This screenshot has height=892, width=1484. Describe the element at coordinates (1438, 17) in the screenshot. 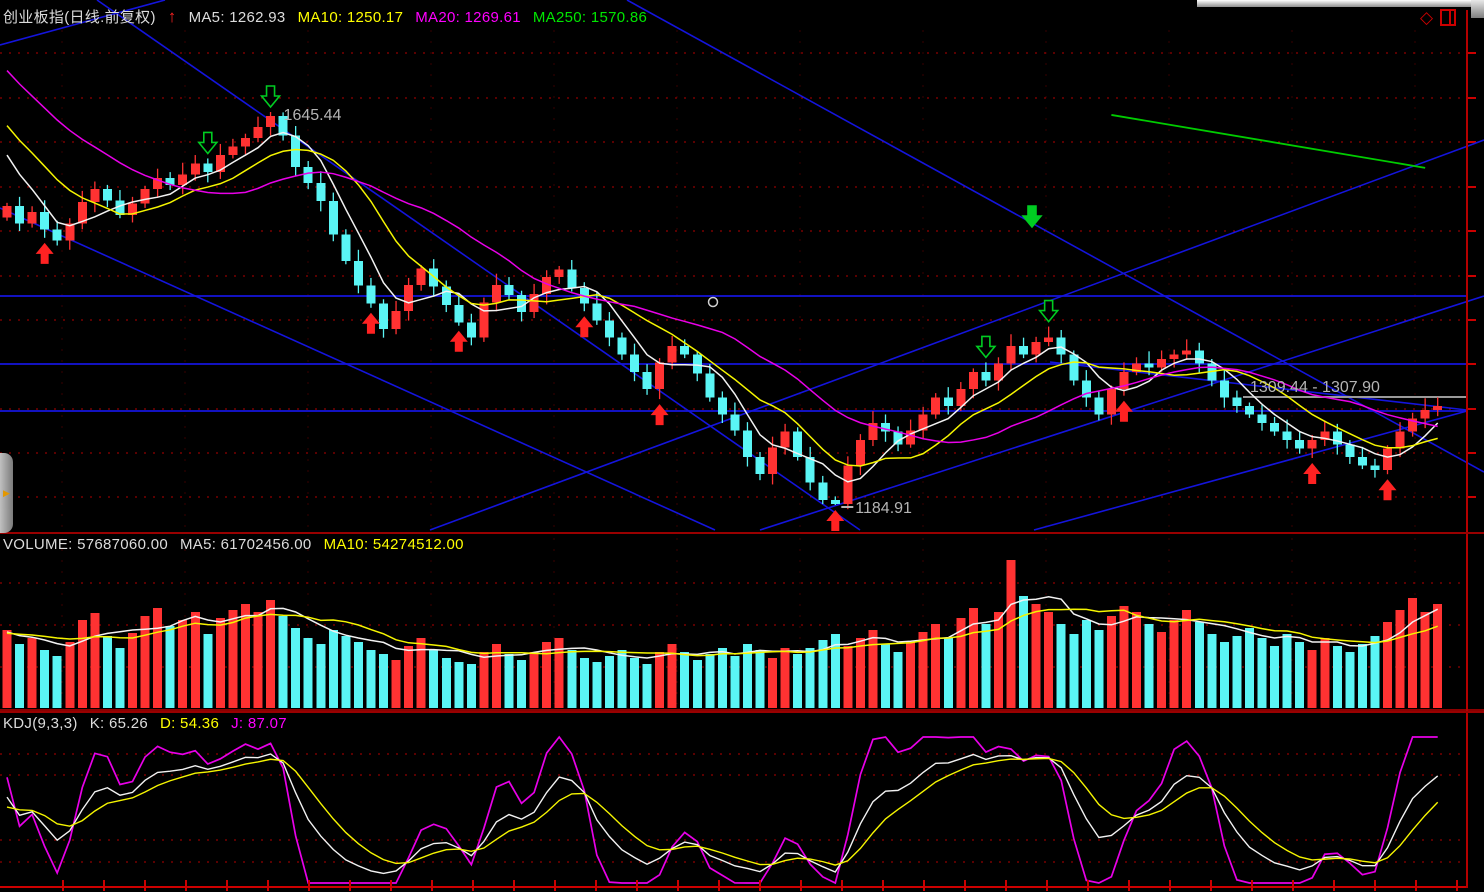

I see `chart-toolbar-icons: ◇` at that location.